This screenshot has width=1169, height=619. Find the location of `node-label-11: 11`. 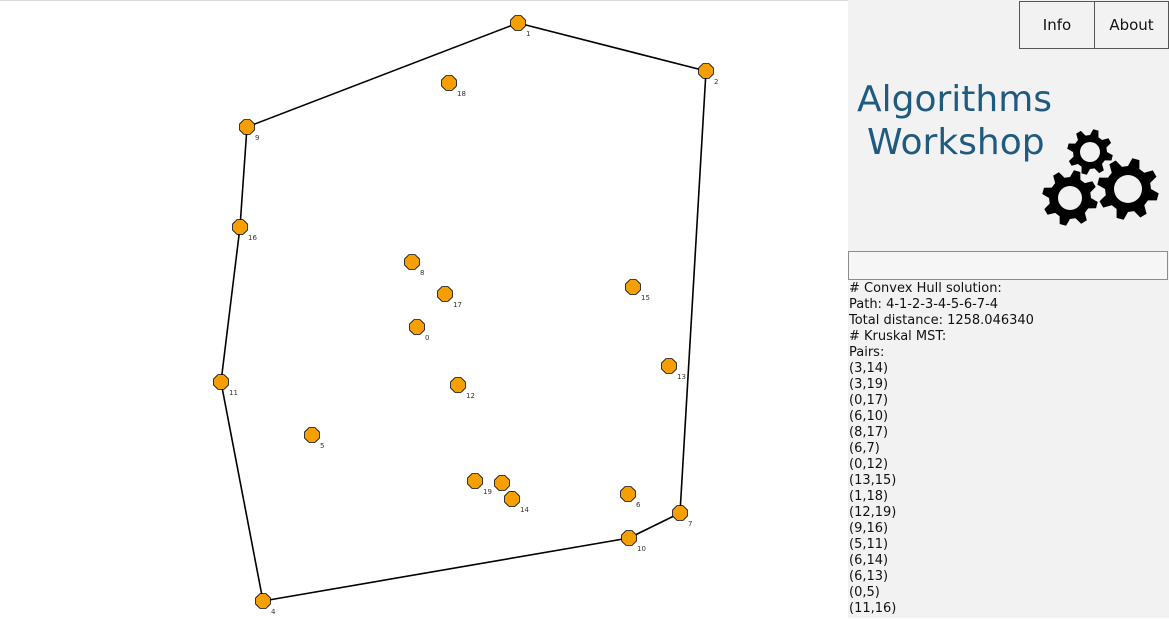

node-label-11: 11 is located at coordinates (233, 393).